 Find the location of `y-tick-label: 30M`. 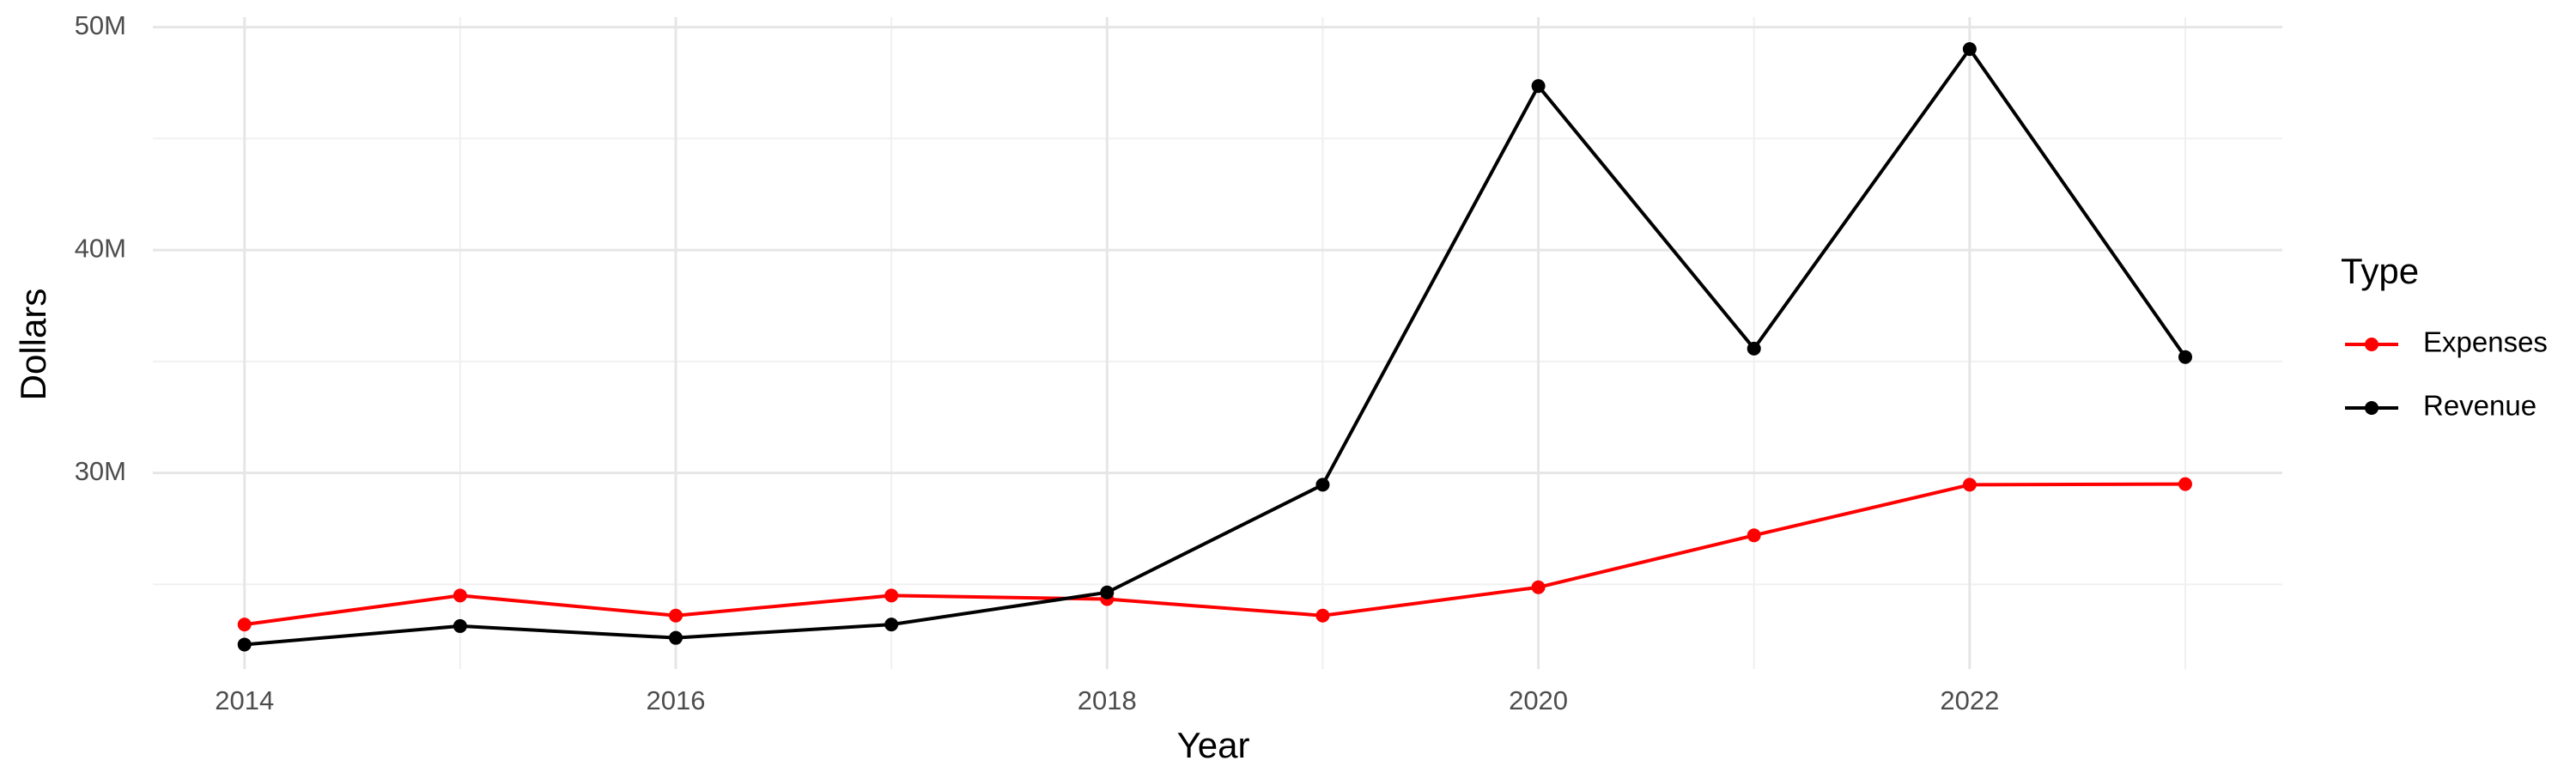

y-tick-label: 30M is located at coordinates (101, 471).